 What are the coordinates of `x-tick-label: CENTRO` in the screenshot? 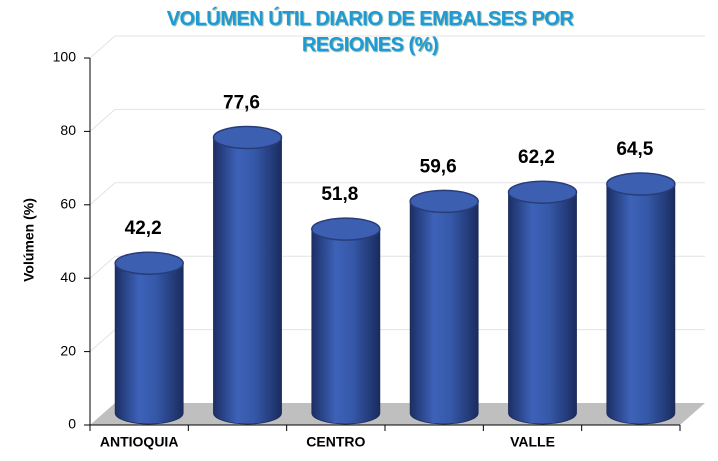 It's located at (335, 442).